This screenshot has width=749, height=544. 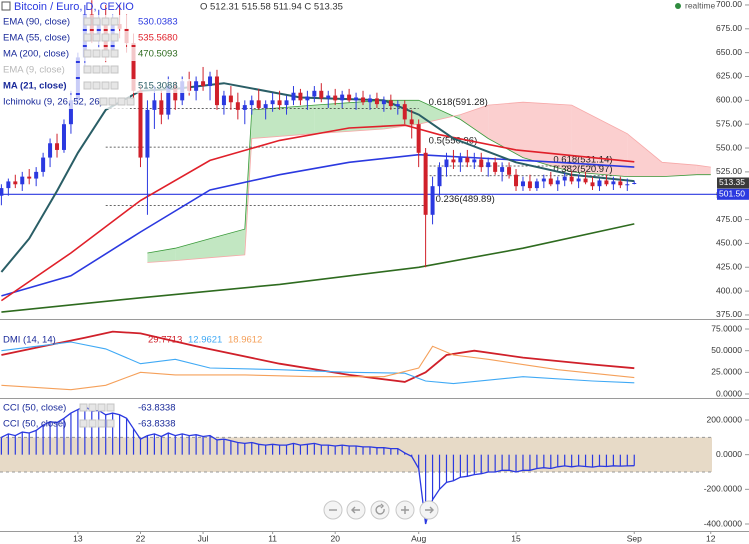 What do you see at coordinates (729, 28) in the screenshot?
I see `y-tick-label: 675.00` at bounding box center [729, 28].